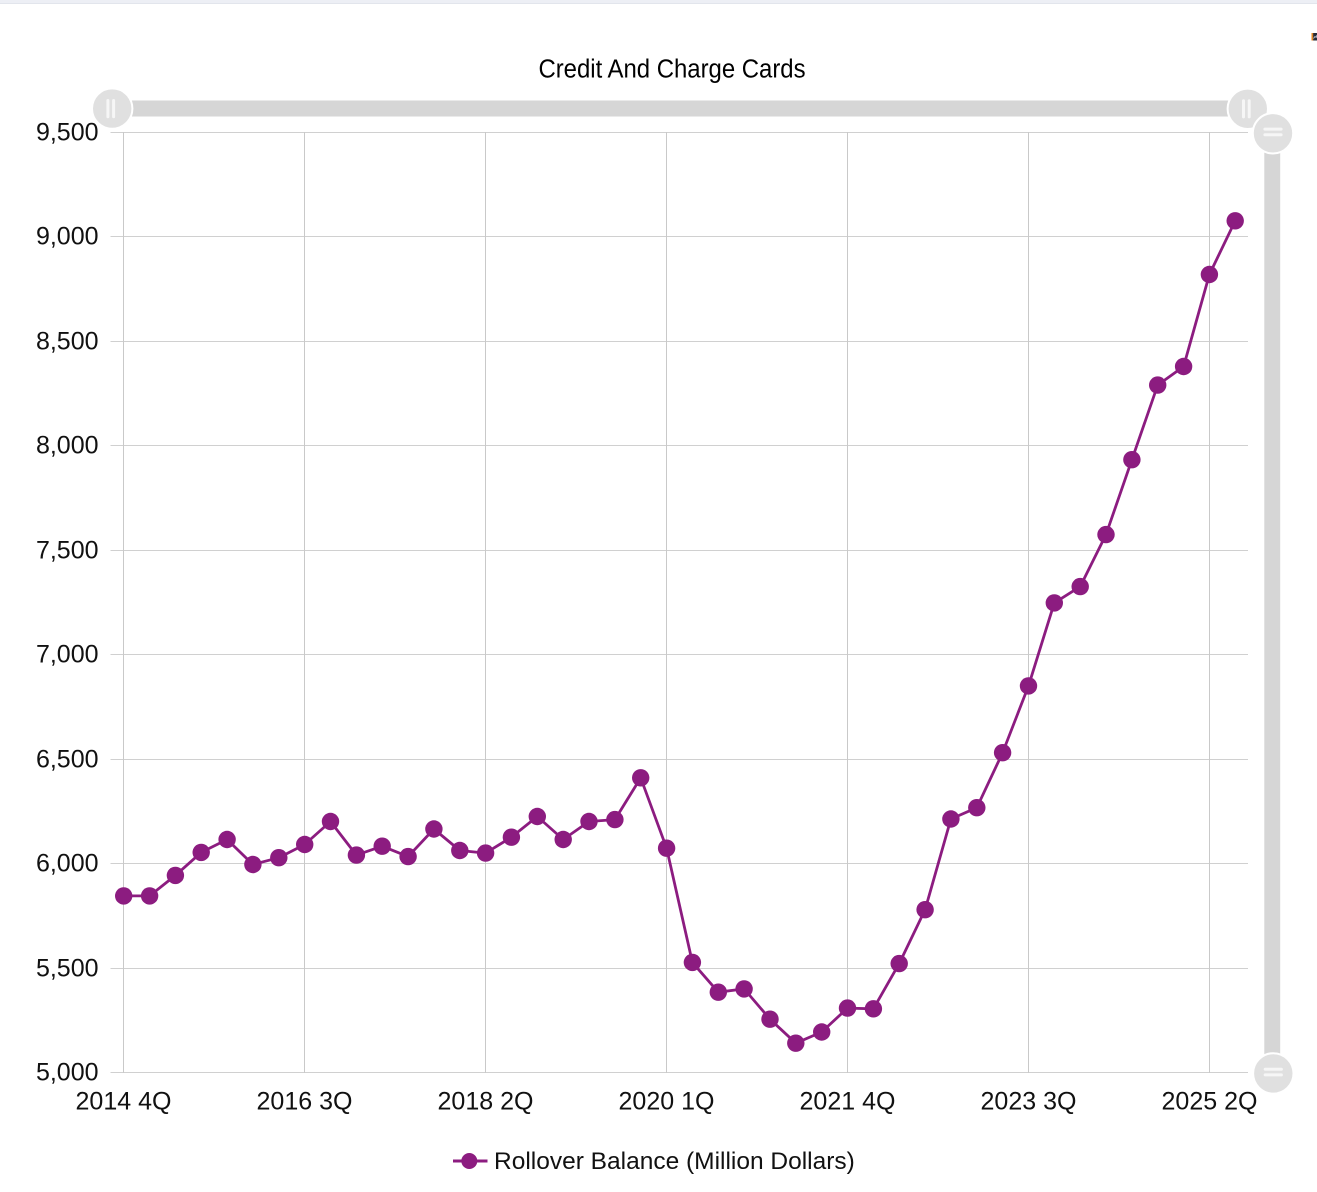 The height and width of the screenshot is (1192, 1317). I want to click on svg-text: 2020 1Q, so click(667, 1102).